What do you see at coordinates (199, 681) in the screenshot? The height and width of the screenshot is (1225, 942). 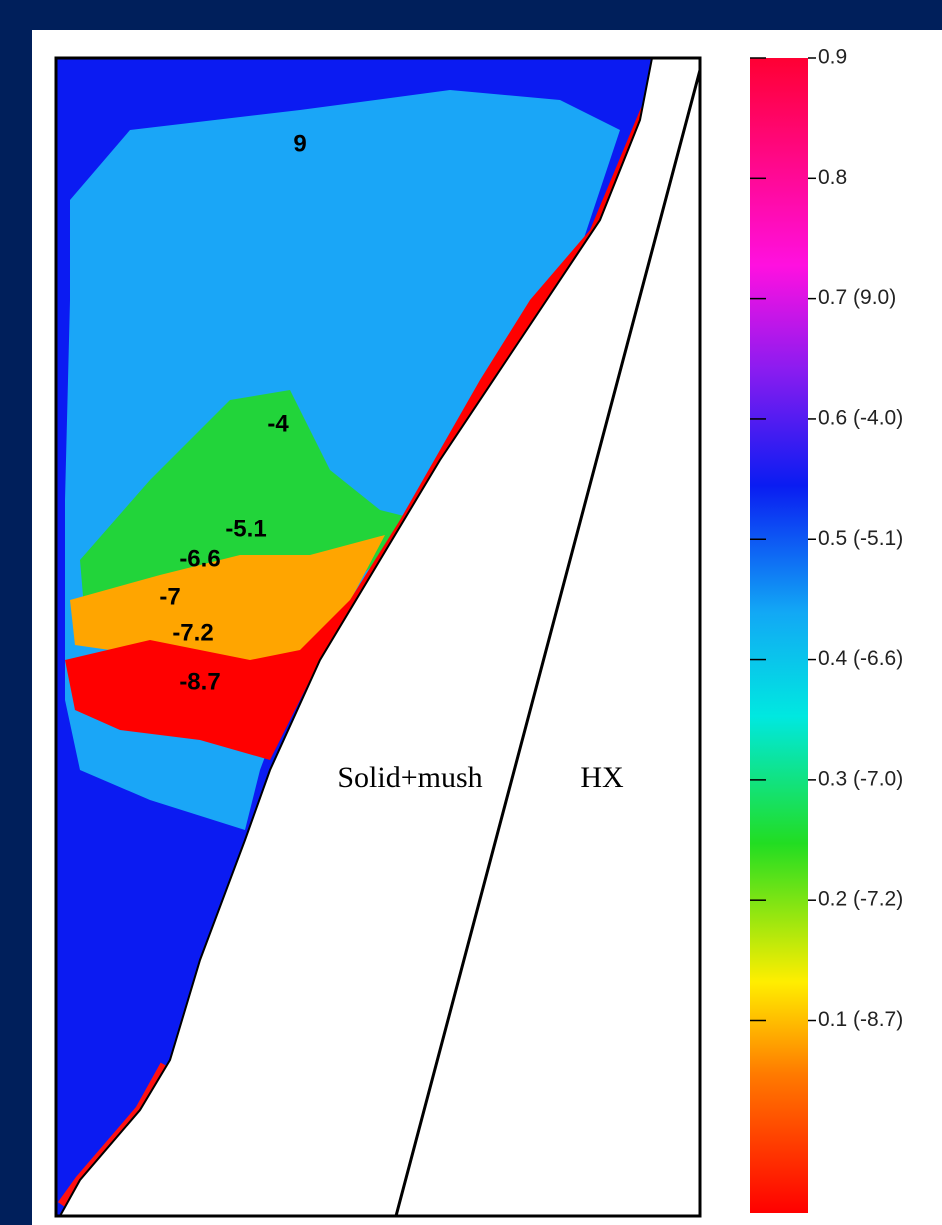 I see `contour-label: -8.7` at bounding box center [199, 681].